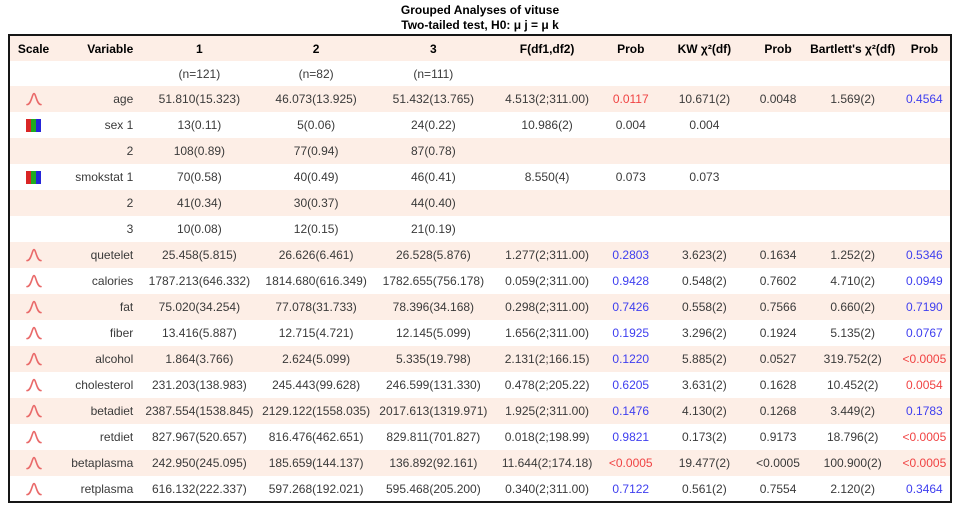 The width and height of the screenshot is (960, 508). What do you see at coordinates (630, 463) in the screenshot?
I see `f-prob: <0.0005` at bounding box center [630, 463].